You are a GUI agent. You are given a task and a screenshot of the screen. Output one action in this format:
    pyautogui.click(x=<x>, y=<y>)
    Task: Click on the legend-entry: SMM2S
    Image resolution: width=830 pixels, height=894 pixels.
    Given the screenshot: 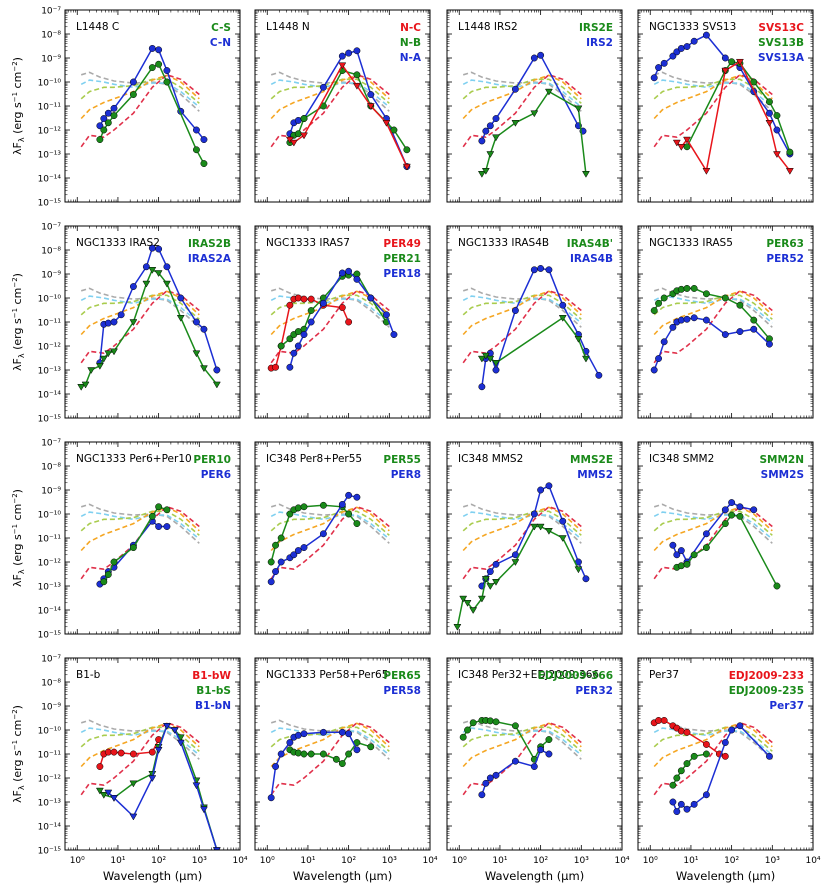 What is the action you would take?
    pyautogui.click(x=782, y=475)
    